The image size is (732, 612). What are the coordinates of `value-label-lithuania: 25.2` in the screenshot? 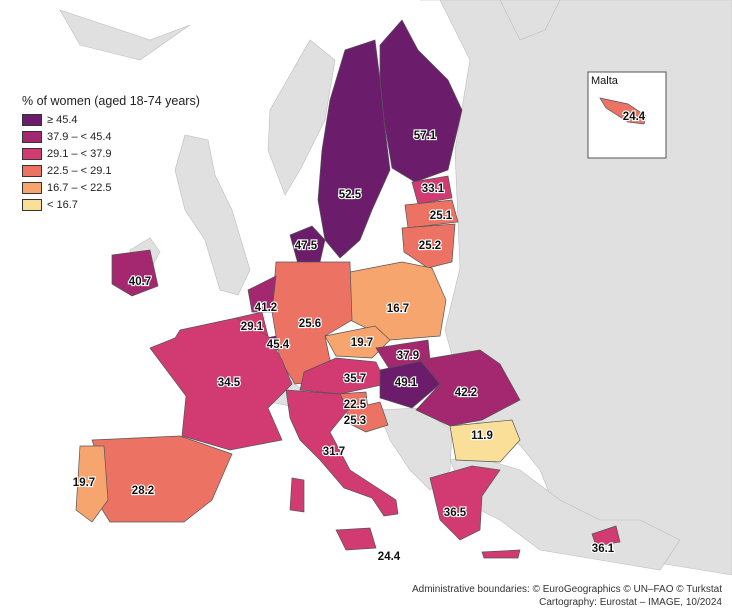 It's located at (430, 246).